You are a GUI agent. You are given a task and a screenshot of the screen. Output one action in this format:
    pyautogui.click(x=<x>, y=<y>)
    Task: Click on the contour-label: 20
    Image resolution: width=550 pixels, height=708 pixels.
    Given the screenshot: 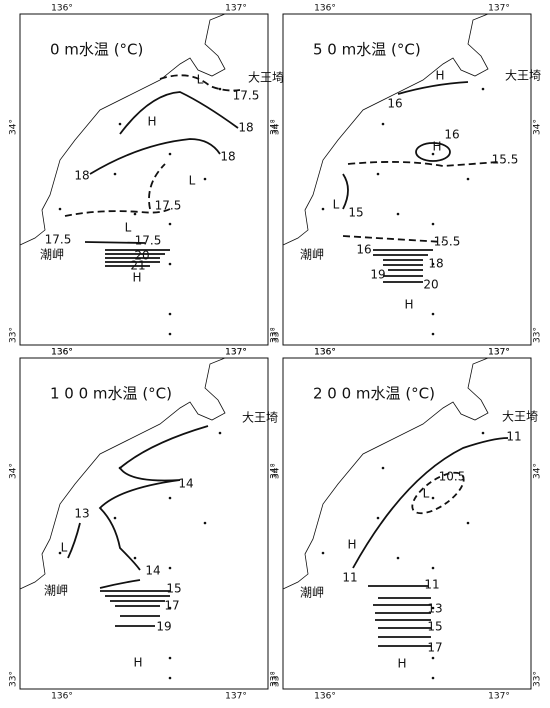 What is the action you would take?
    pyautogui.click(x=141, y=256)
    